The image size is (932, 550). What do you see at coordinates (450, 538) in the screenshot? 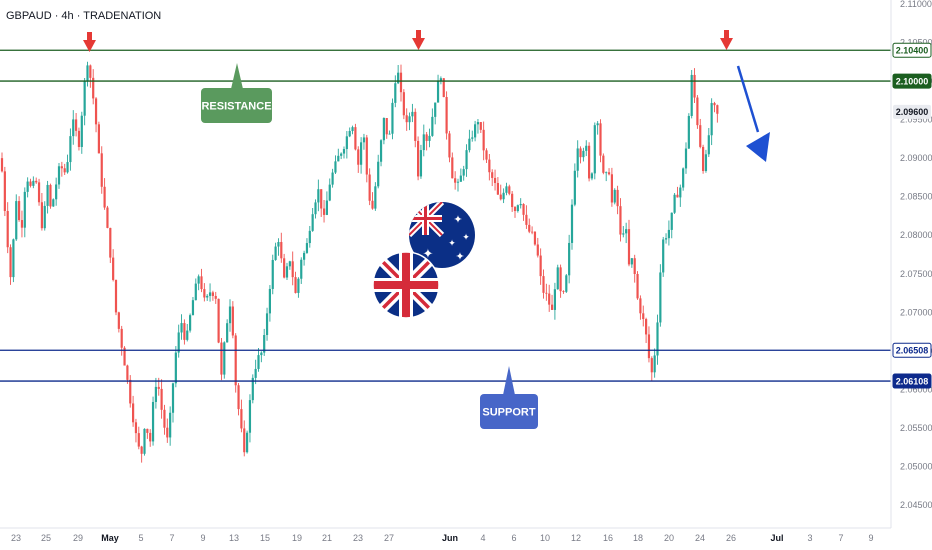
I see `date-tick-label: Jun` at bounding box center [450, 538].